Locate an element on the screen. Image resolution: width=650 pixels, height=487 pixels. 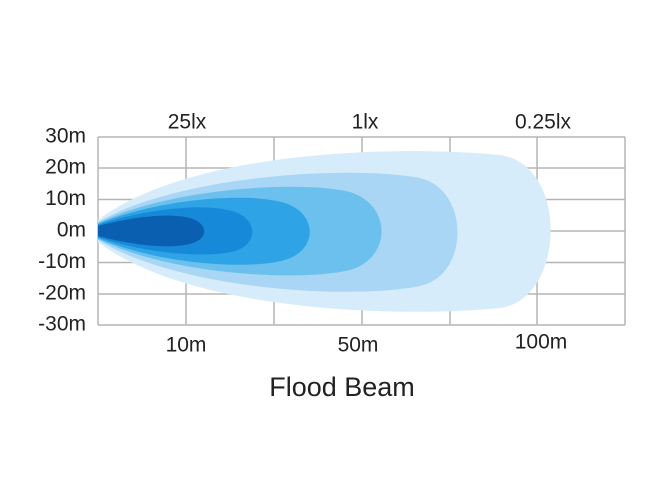
y-label: 10m is located at coordinates (65, 198).